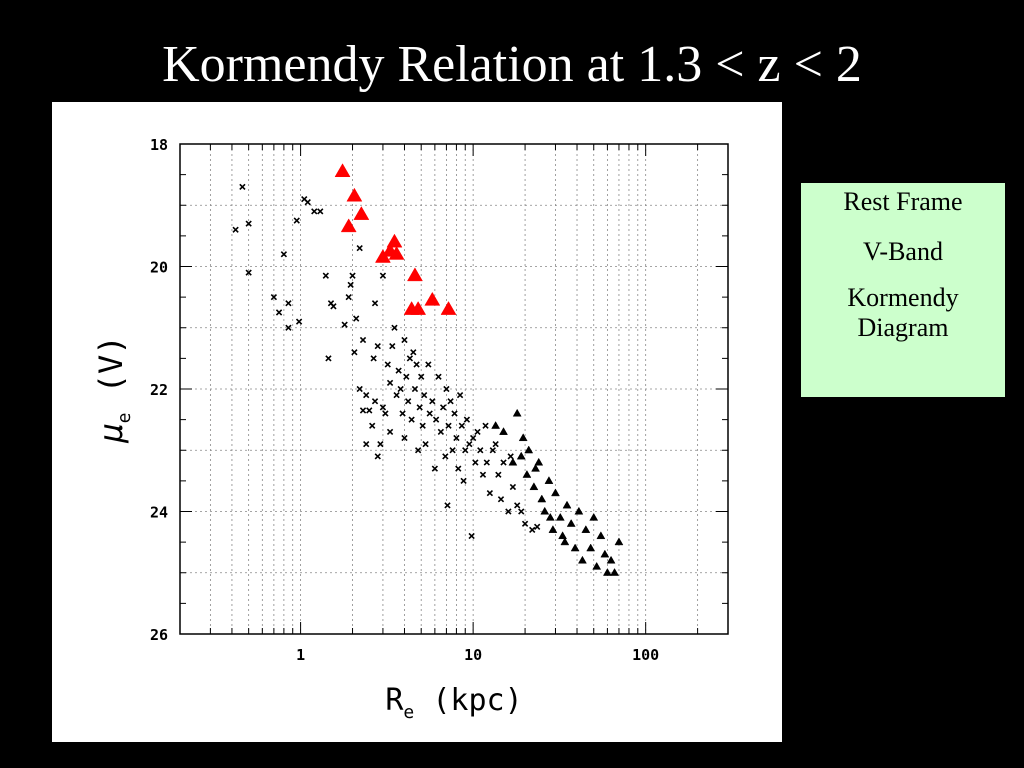  I want to click on y-tick-label: 26, so click(159, 635).